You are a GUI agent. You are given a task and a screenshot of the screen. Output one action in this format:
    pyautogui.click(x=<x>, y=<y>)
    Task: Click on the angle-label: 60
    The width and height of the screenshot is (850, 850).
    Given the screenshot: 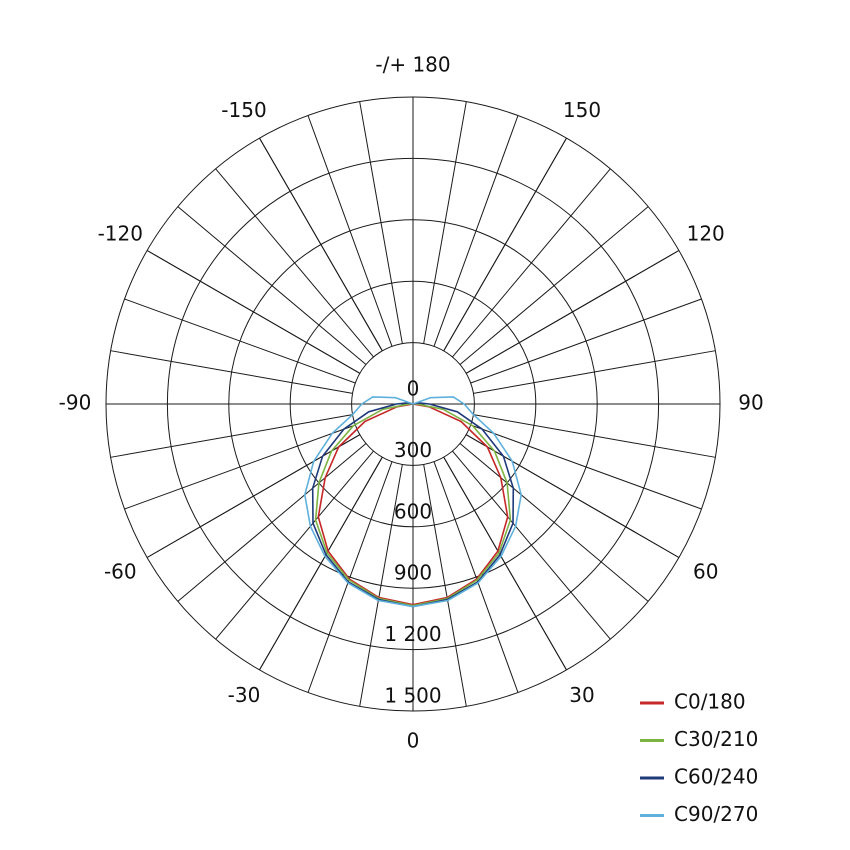 What is the action you would take?
    pyautogui.click(x=705, y=572)
    